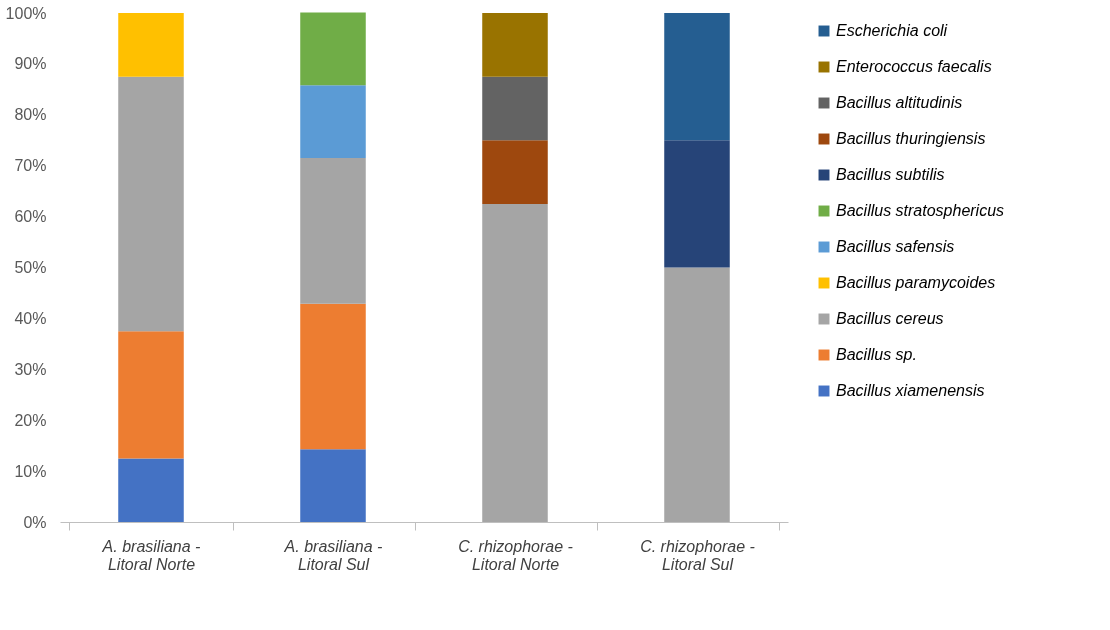 Image resolution: width=1110 pixels, height=630 pixels. Describe the element at coordinates (30, 318) in the screenshot. I see `y-tick-label: 40%` at that location.